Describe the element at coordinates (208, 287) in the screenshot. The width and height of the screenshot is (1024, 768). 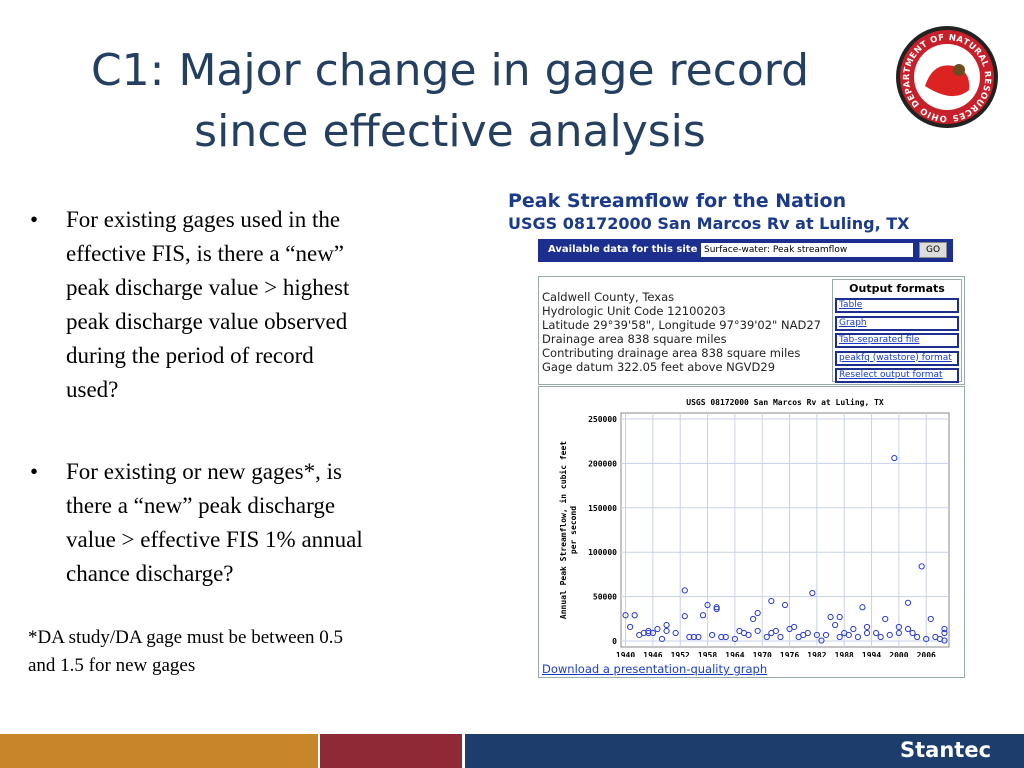
I see `bullet-line: peak discharge value > highest` at that location.